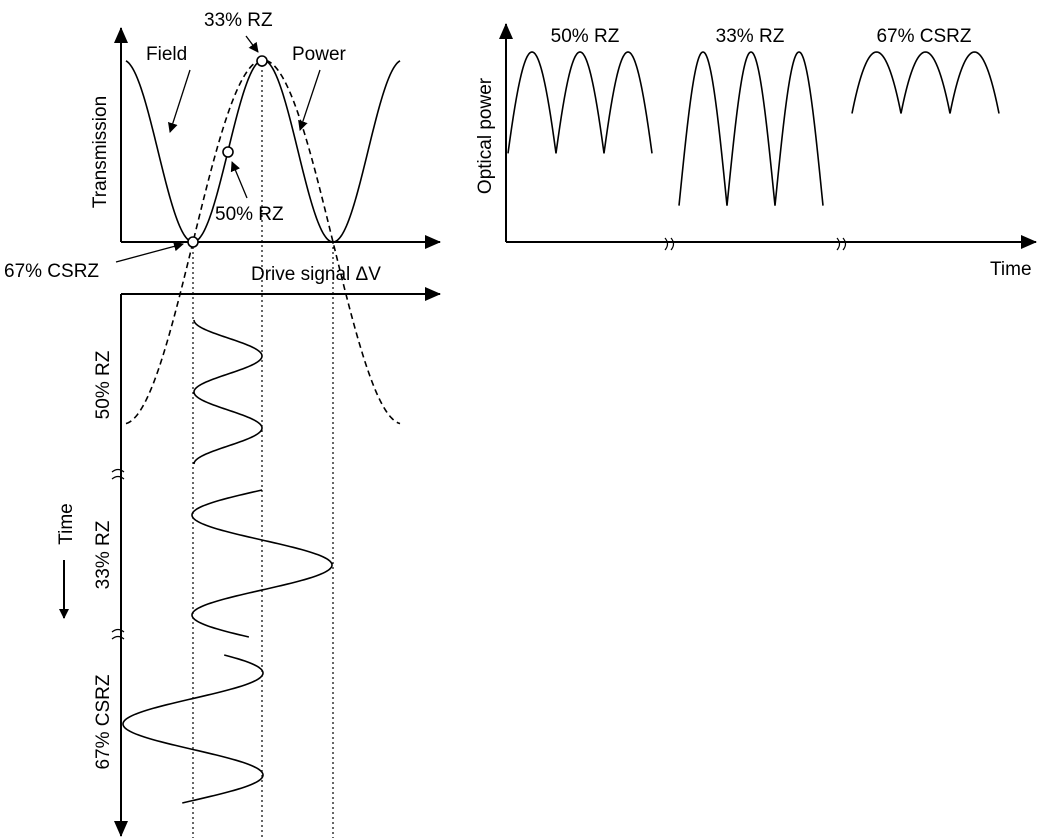 Image resolution: width=1055 pixels, height=838 pixels. I want to click on pulse-train-67-csrz, so click(925, 82).